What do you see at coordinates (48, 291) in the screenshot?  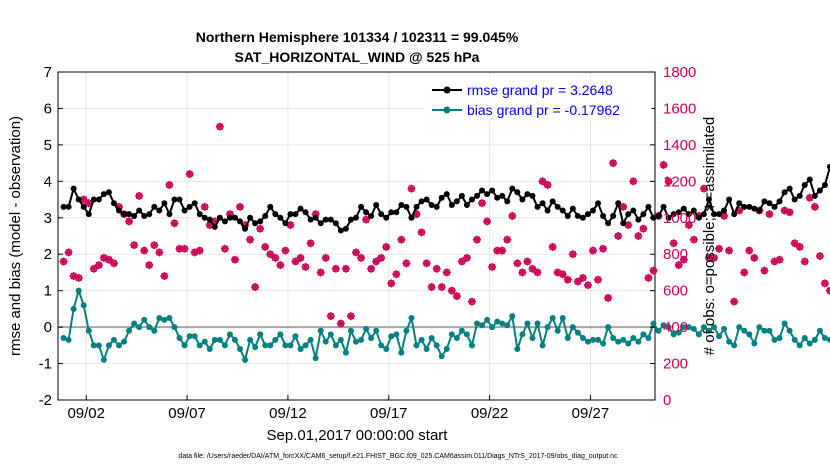 I see `y-tick-label: 1` at bounding box center [48, 291].